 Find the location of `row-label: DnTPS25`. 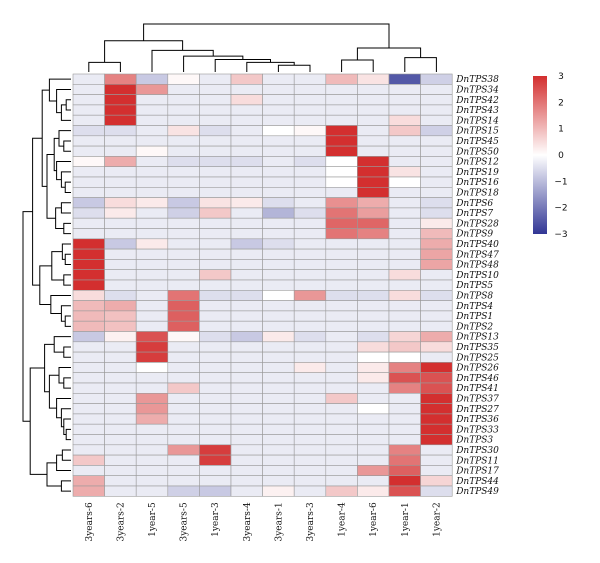

row-label: DnTPS25 is located at coordinates (477, 358).